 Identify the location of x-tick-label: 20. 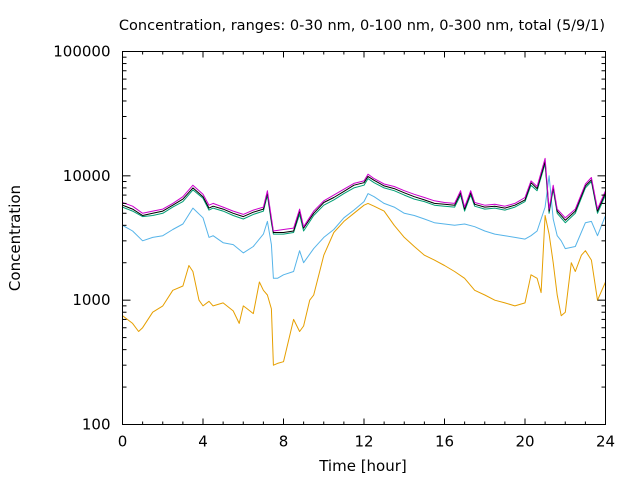
(524, 442).